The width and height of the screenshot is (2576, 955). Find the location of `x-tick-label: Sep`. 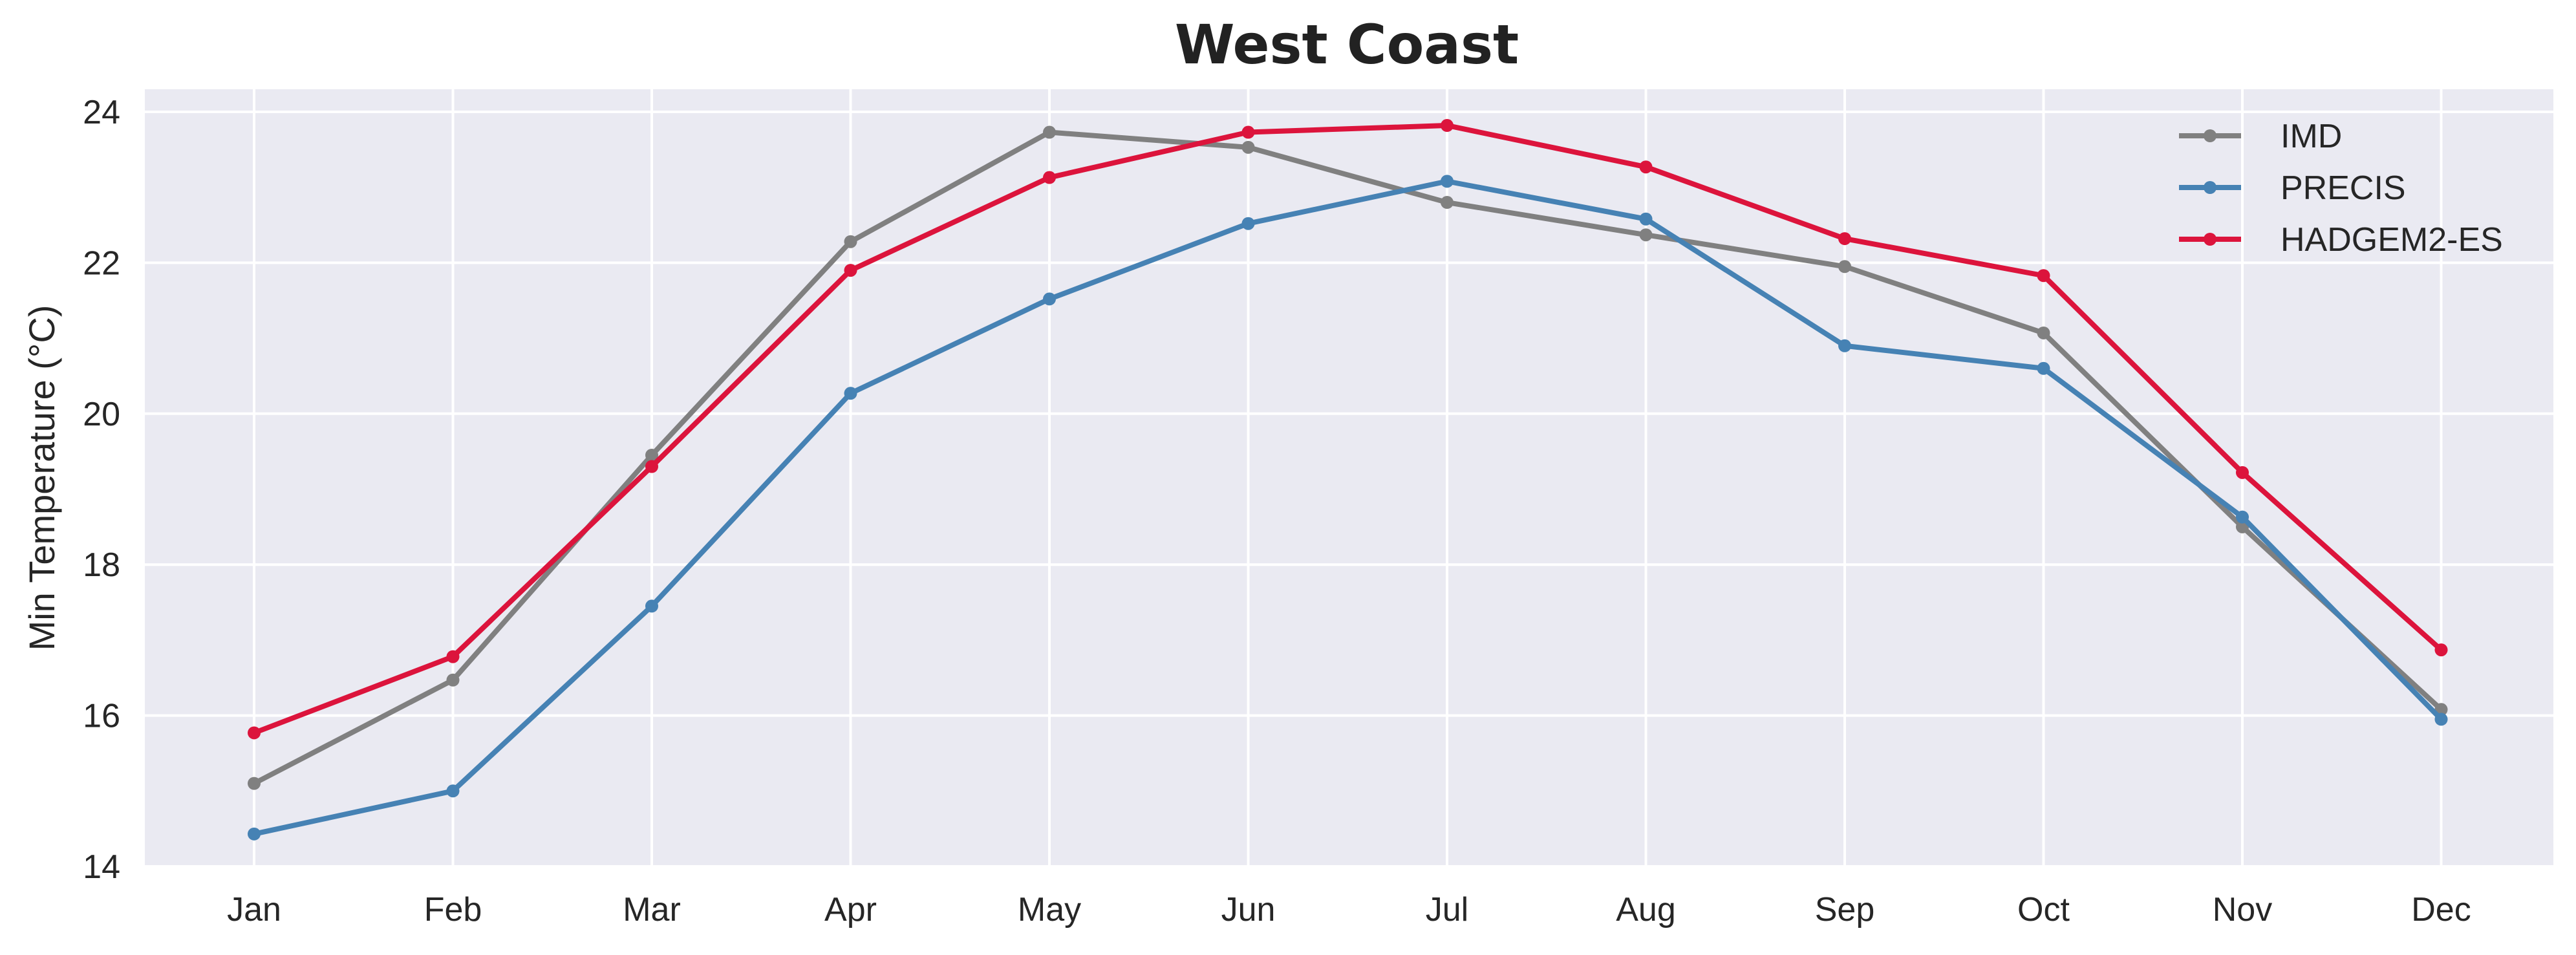

x-tick-label: Sep is located at coordinates (1845, 909).